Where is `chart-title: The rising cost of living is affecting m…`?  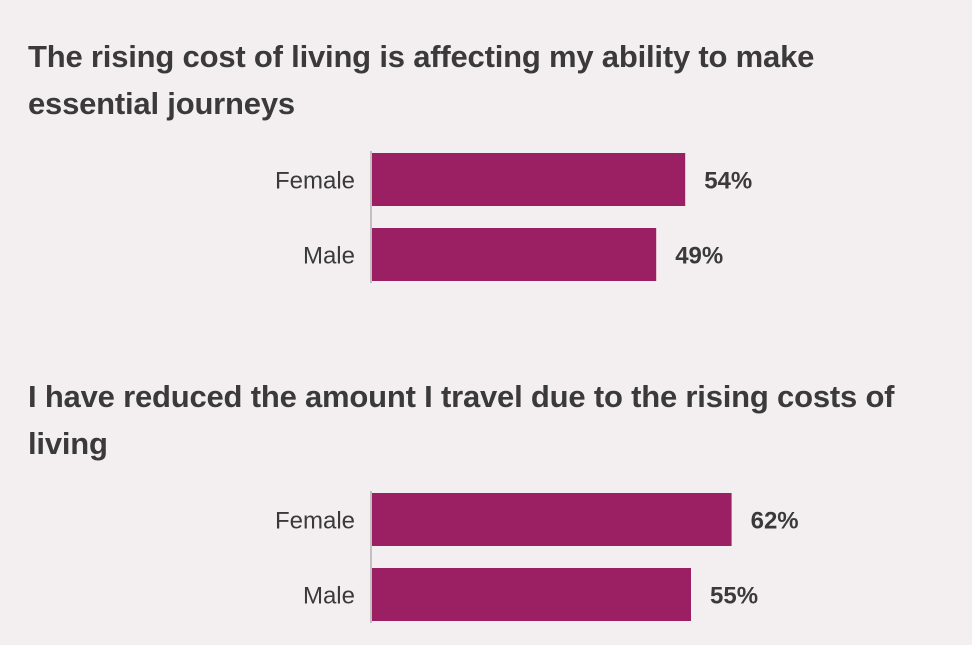 chart-title: The rising cost of living is affecting m… is located at coordinates (421, 80).